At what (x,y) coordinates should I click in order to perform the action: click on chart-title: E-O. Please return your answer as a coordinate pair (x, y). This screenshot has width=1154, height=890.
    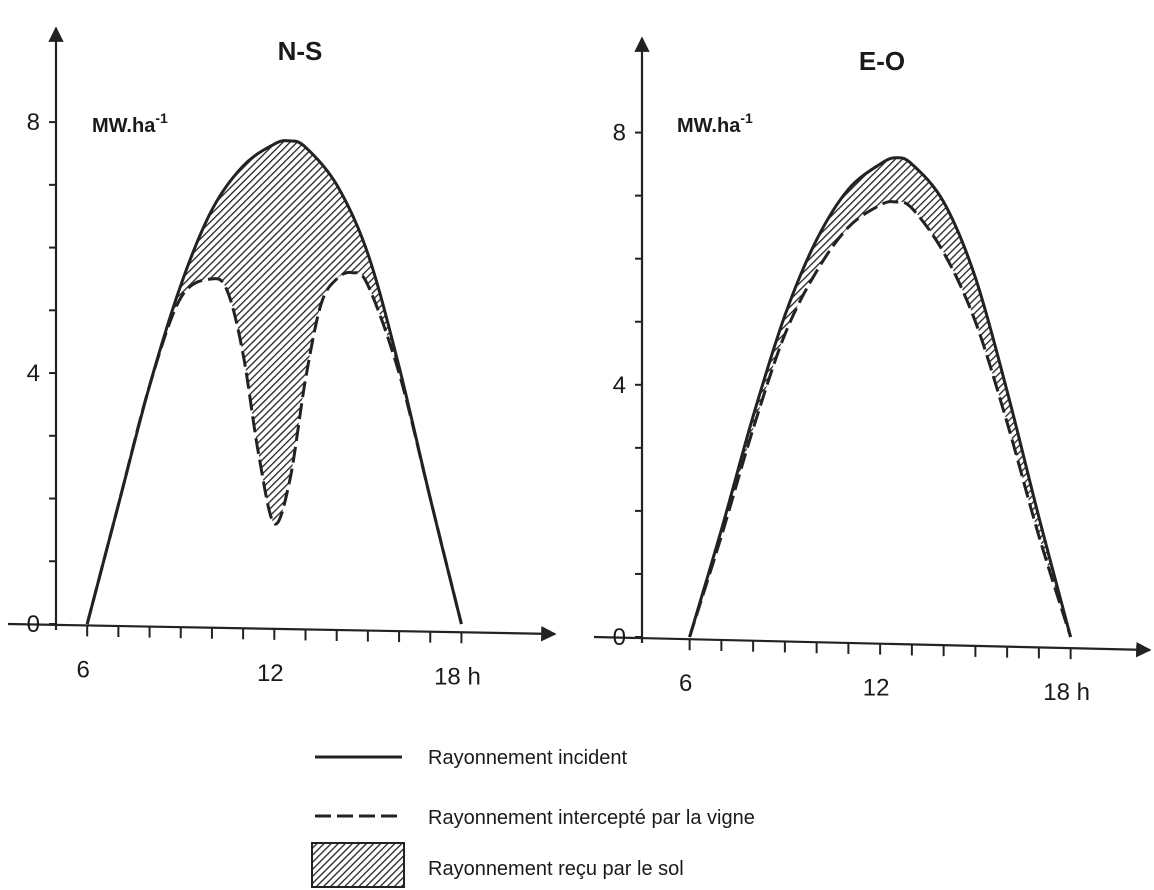
    Looking at the image, I should click on (882, 61).